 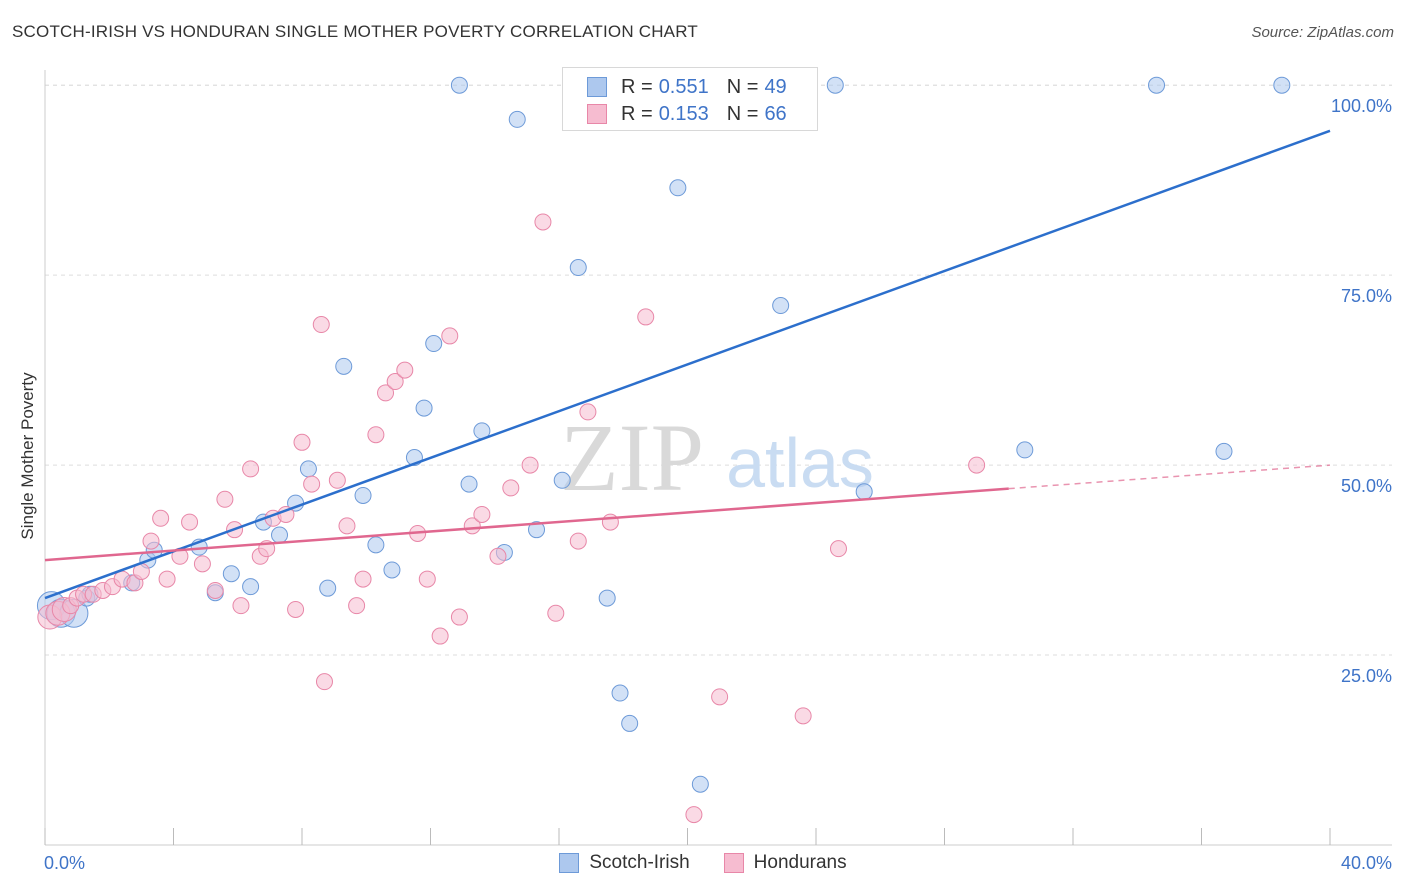 I want to click on legend-row-hondurans: R = 0.153 N = 66, so click(x=687, y=114).